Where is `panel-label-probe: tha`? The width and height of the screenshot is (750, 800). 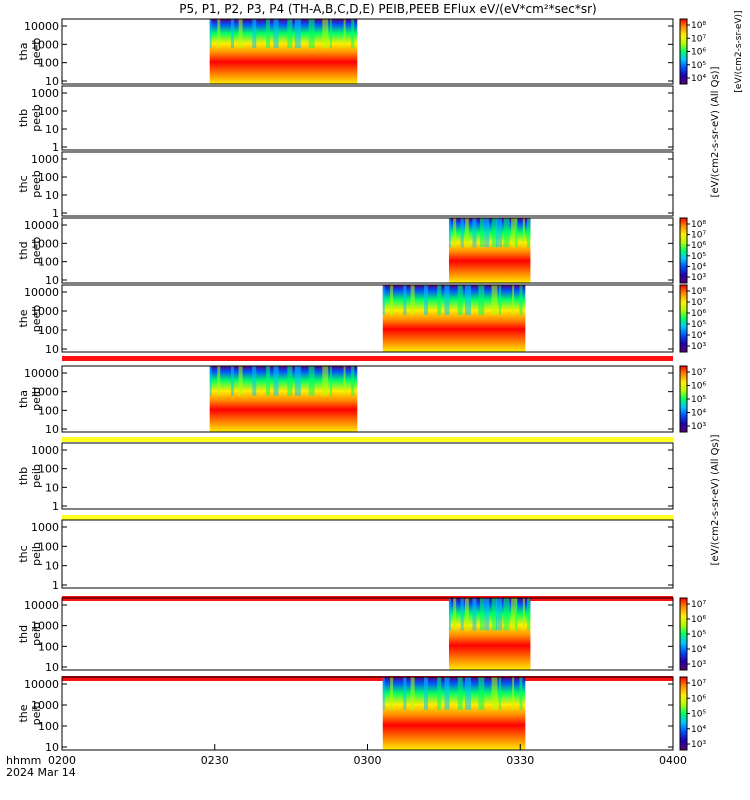
panel-label-probe: tha is located at coordinates (23, 51).